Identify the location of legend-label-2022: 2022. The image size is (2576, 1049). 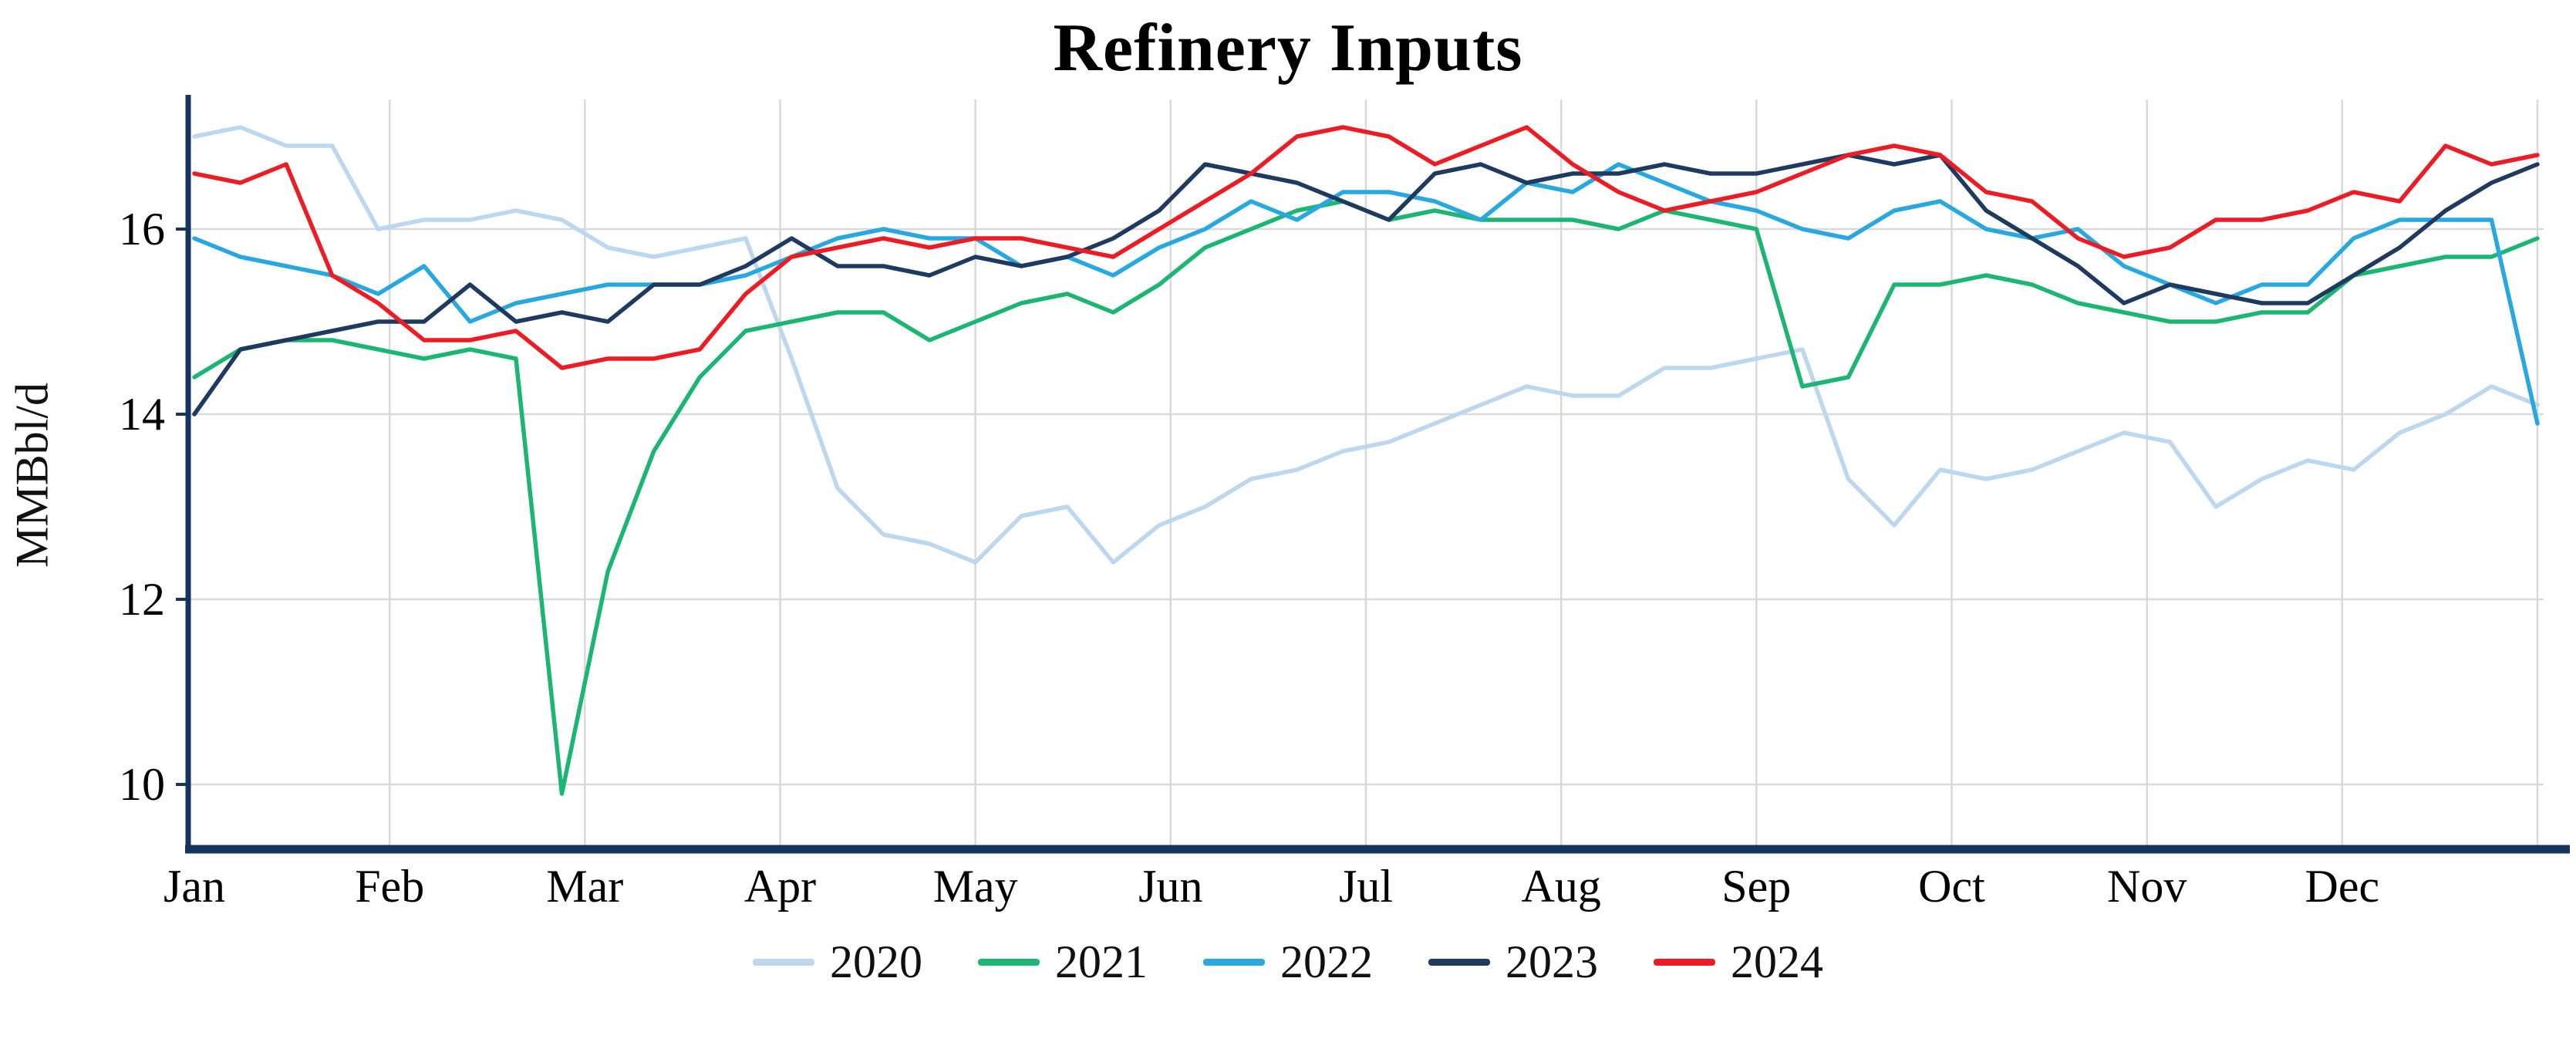
(1326, 961).